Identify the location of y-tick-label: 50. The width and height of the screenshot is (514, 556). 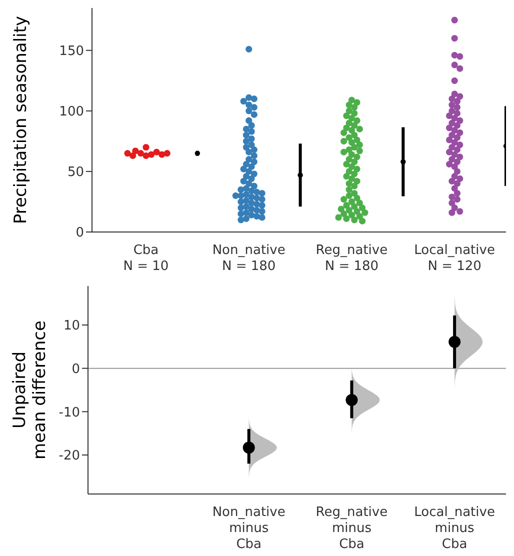
(75, 172).